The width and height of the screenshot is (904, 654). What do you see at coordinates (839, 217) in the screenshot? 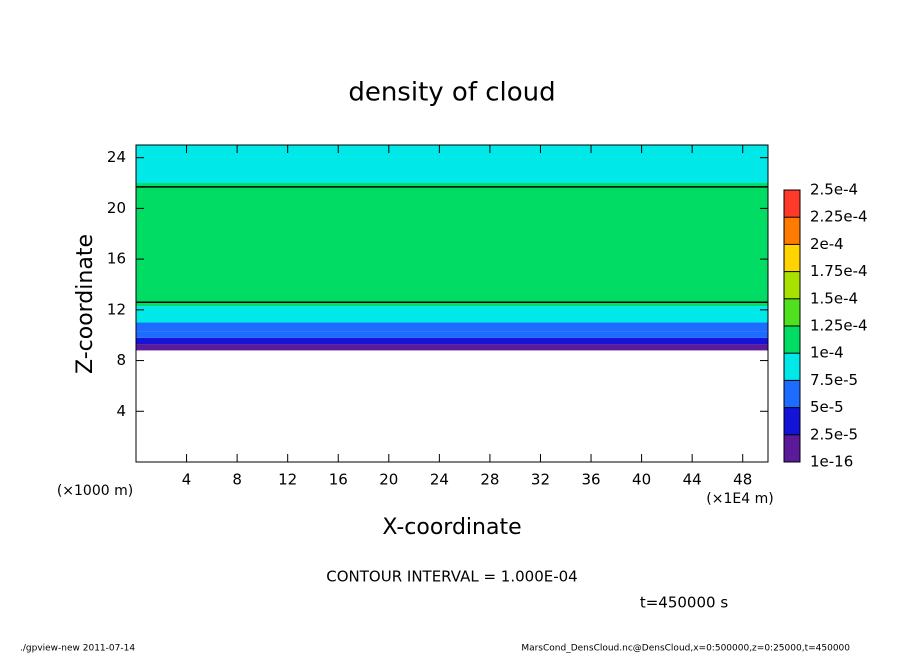
I see `colorbar-label: 2.25e-4` at bounding box center [839, 217].